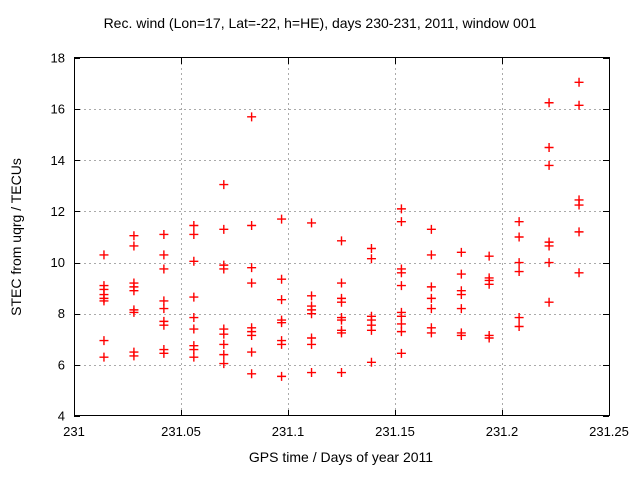 The height and width of the screenshot is (485, 640). I want to click on y-tick-label: 4, so click(61, 416).